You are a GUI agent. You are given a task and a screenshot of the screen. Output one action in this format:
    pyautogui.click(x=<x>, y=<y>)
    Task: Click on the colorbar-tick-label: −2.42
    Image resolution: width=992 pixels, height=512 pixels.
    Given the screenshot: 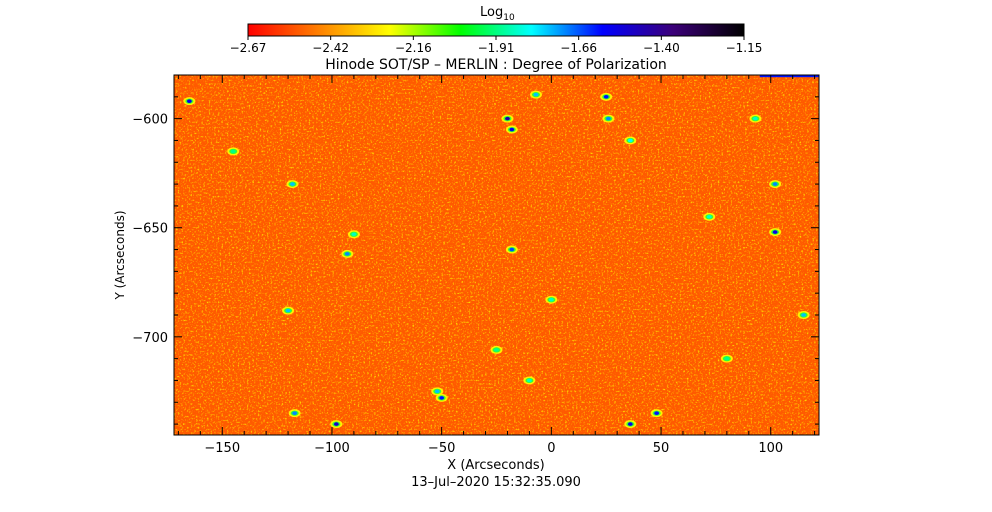 What is the action you would take?
    pyautogui.click(x=330, y=48)
    